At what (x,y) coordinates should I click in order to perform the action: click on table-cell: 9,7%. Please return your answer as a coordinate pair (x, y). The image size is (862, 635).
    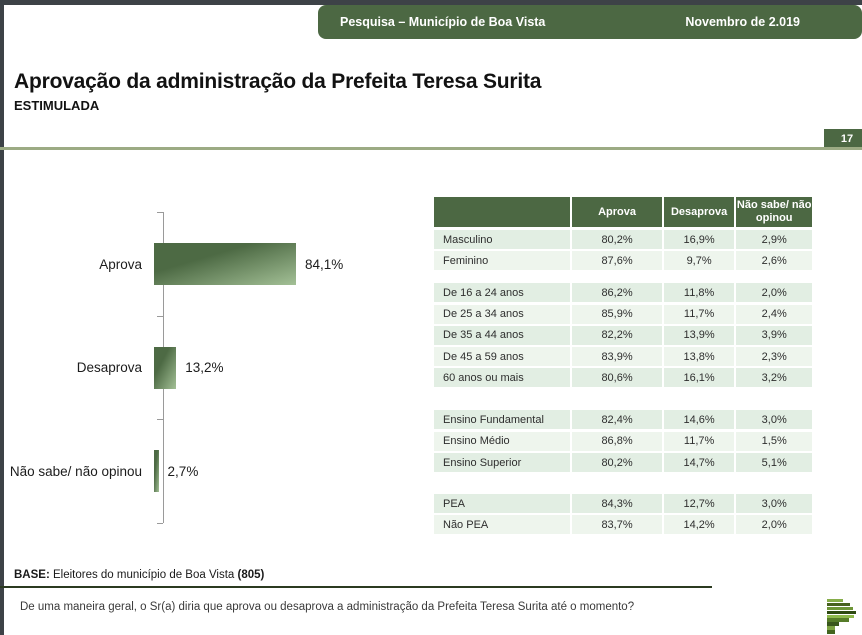
    Looking at the image, I should click on (699, 261).